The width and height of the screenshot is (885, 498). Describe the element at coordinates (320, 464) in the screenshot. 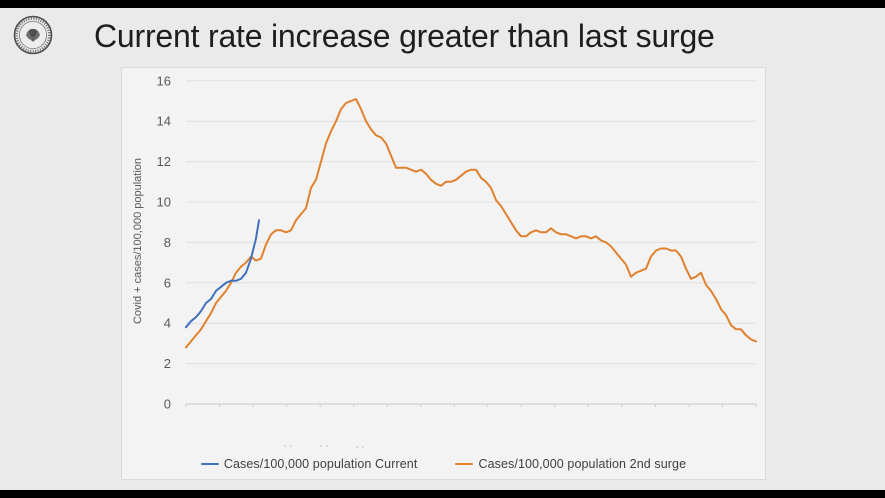

I see `legend-label-current: Cases/100,000 population Current` at that location.